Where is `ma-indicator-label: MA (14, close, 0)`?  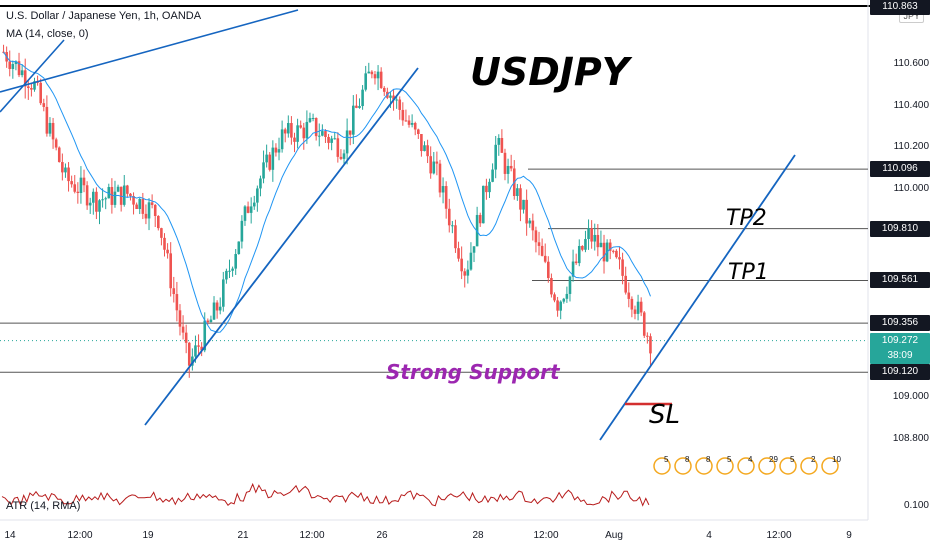
ma-indicator-label: MA (14, close, 0) is located at coordinates (47, 34).